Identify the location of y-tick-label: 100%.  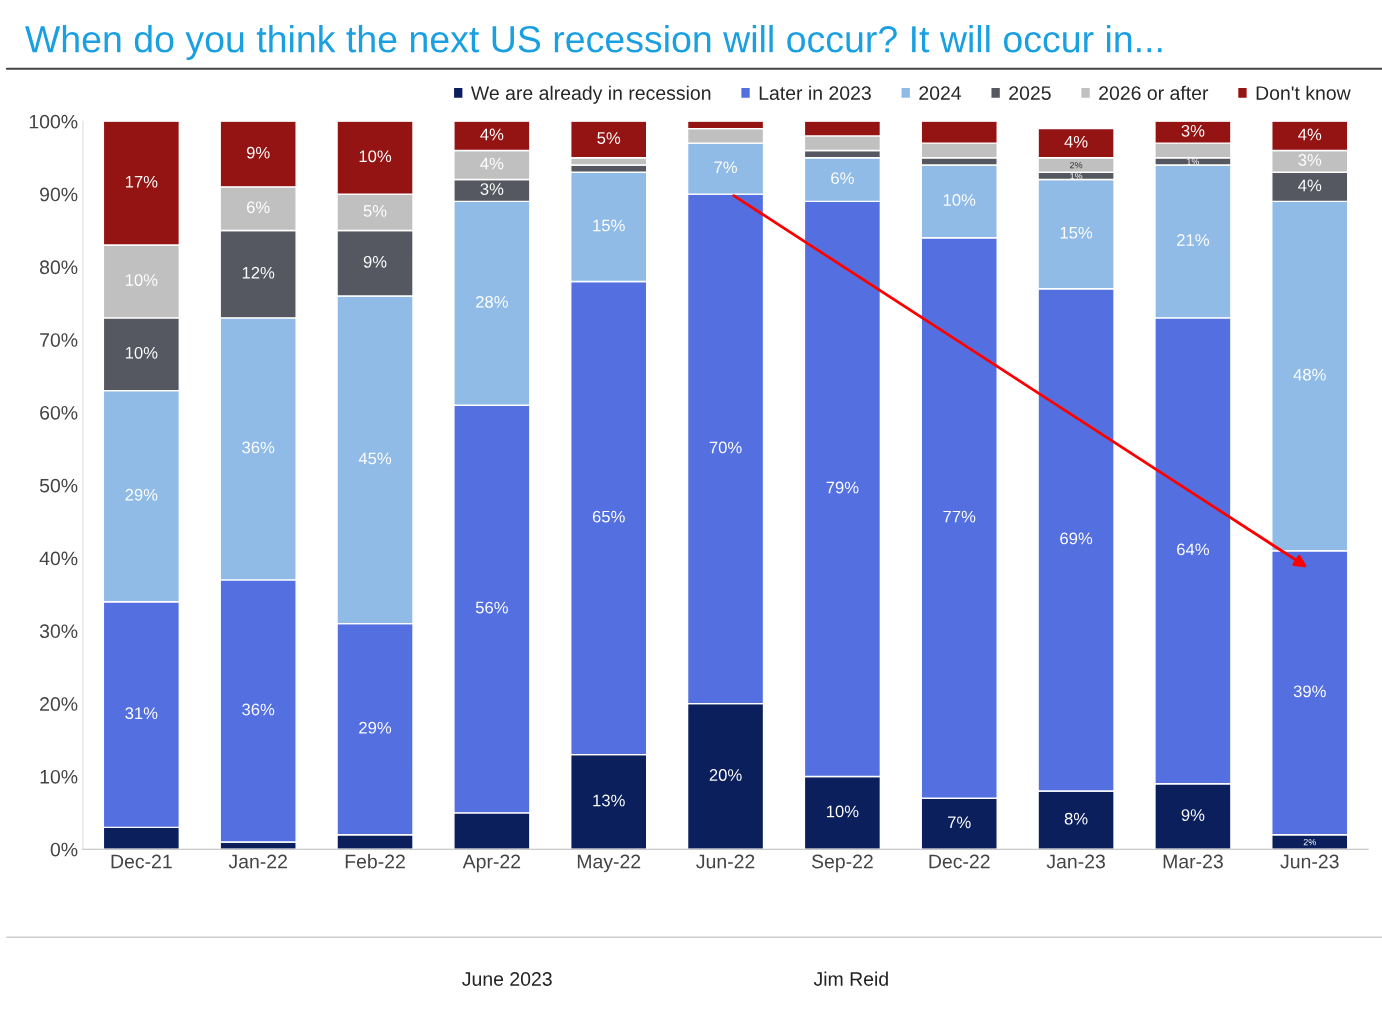
(53, 121).